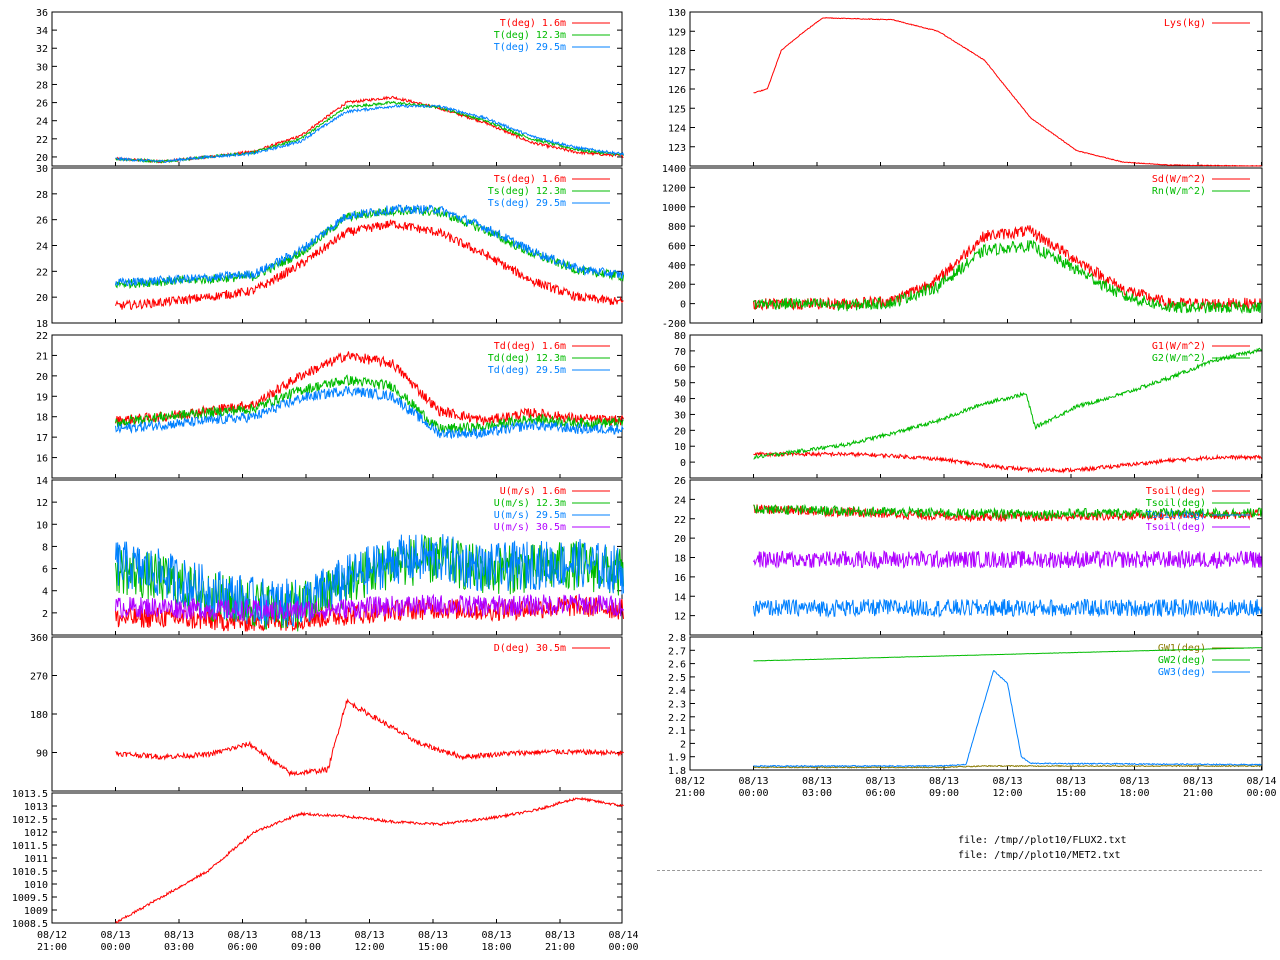 The width and height of the screenshot is (1280, 960). I want to click on panel-frame-G, so click(976, 406).